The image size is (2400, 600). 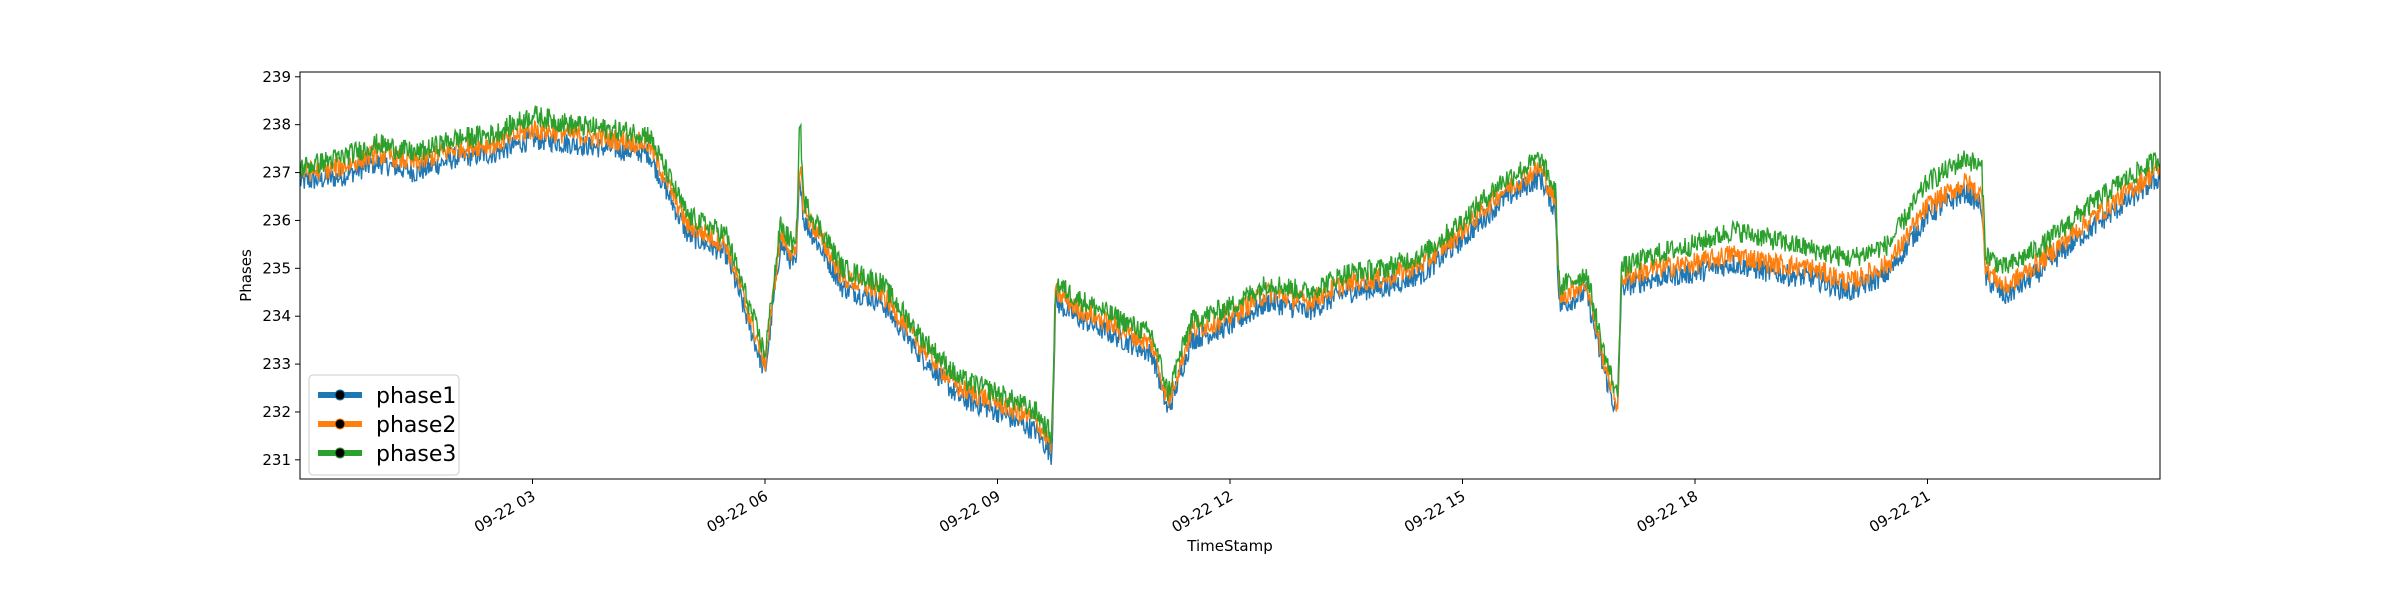 What do you see at coordinates (276, 460) in the screenshot?
I see `y-tick-label: 231` at bounding box center [276, 460].